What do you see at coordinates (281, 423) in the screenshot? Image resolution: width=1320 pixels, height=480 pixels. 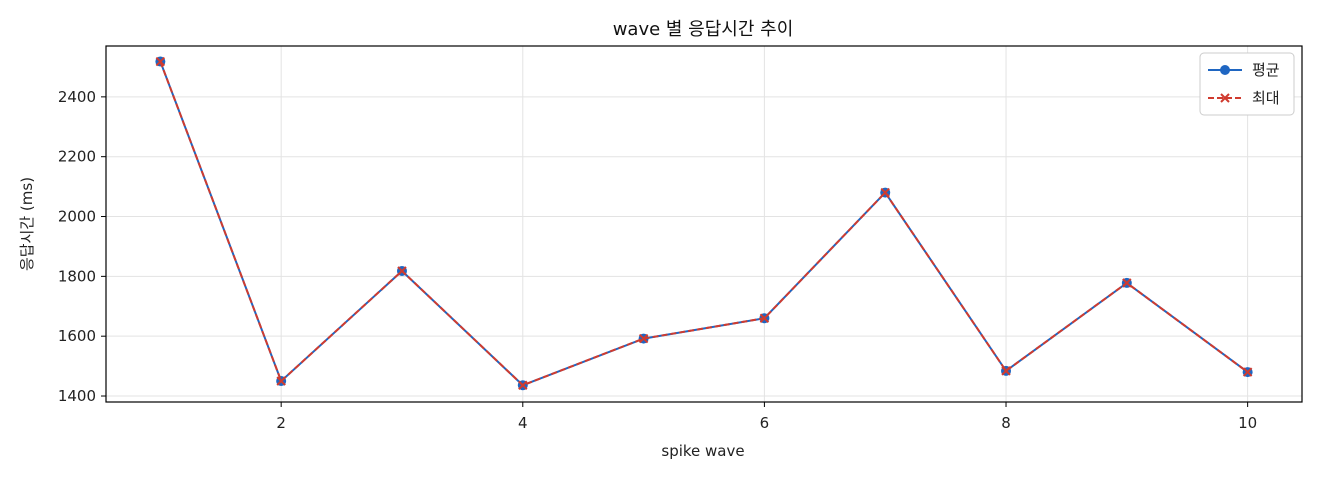 I see `x-tick-label: 2` at bounding box center [281, 423].